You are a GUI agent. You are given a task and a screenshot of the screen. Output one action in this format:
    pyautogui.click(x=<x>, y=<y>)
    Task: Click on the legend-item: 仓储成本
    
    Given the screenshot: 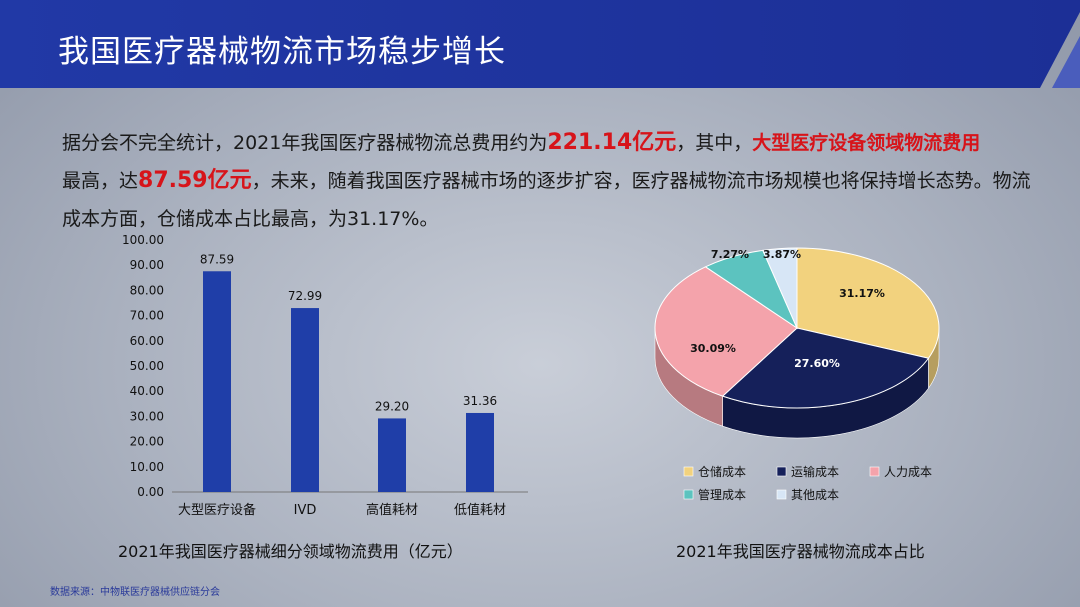 What is the action you would take?
    pyautogui.click(x=714, y=471)
    